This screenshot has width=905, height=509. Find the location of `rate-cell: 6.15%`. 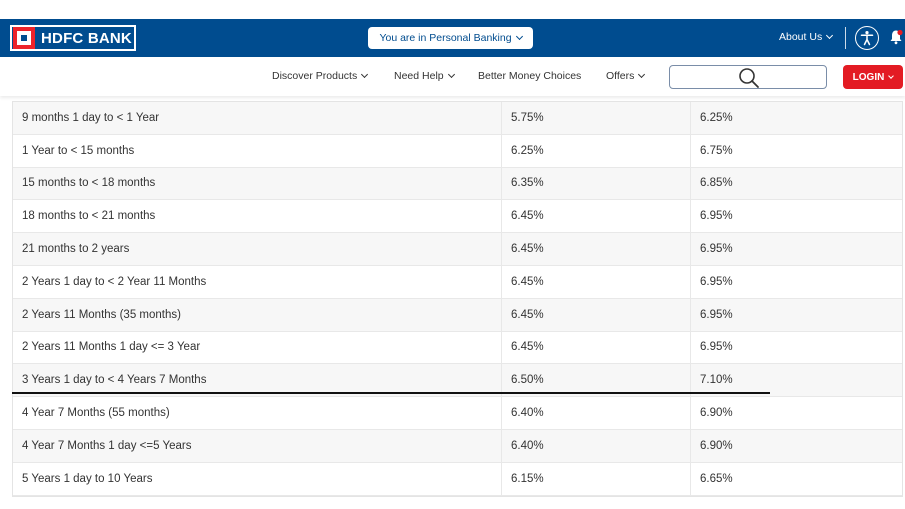

rate-cell: 6.15% is located at coordinates (596, 478).